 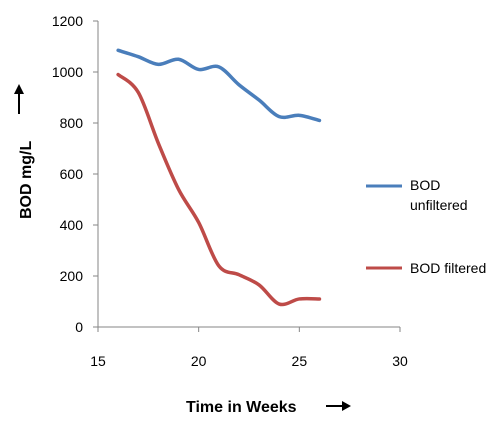 I want to click on x-tick-label: 20, so click(x=199, y=361).